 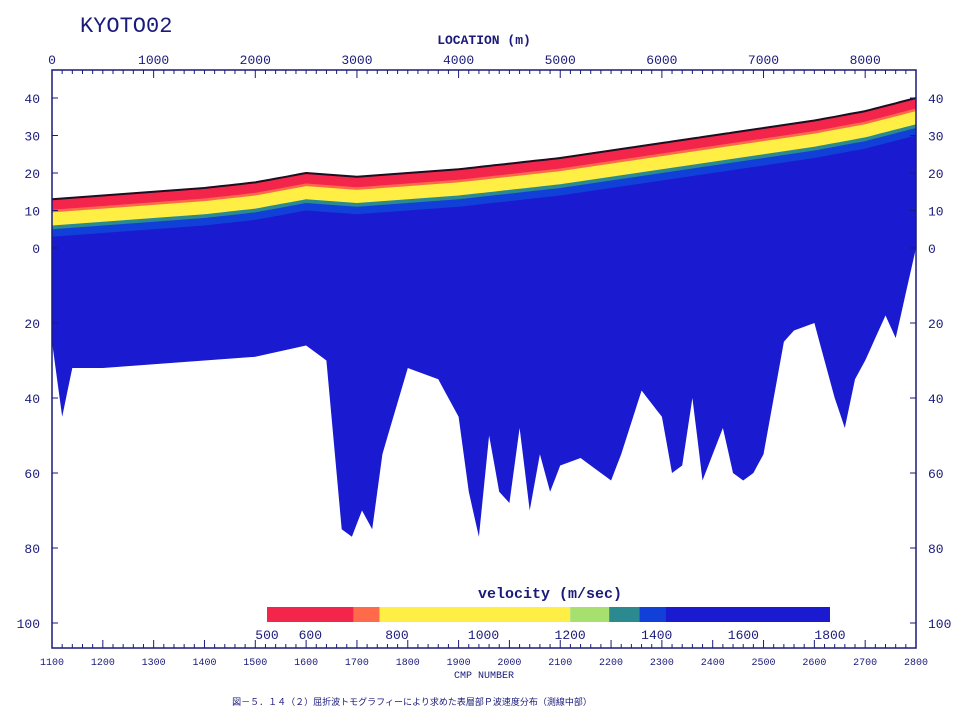 I want to click on chart-title: KYOTO02, so click(x=126, y=26).